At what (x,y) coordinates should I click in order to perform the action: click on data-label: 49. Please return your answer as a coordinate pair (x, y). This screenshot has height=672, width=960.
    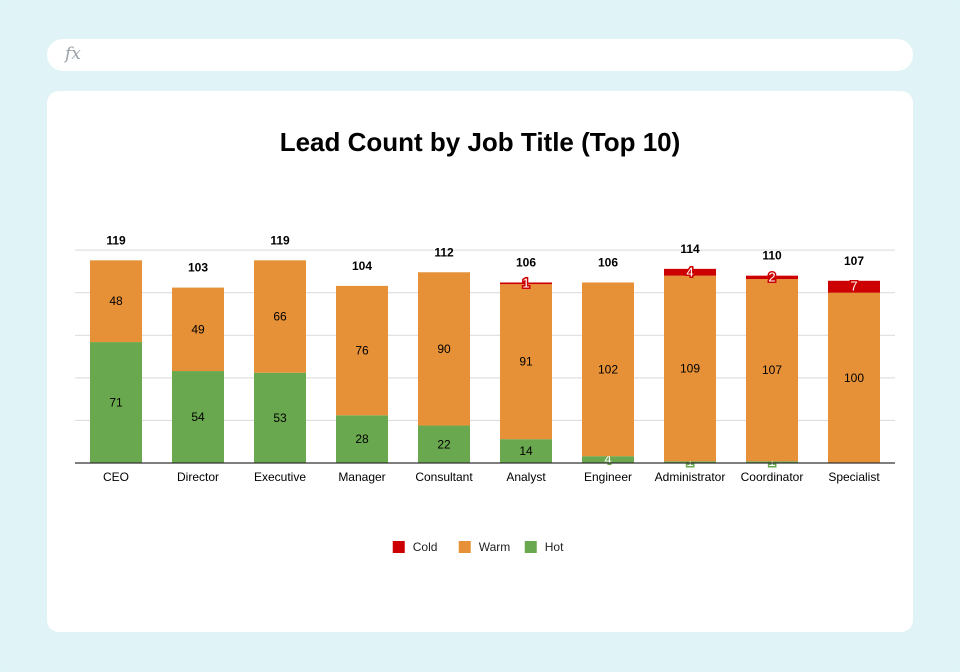
    Looking at the image, I should click on (198, 329).